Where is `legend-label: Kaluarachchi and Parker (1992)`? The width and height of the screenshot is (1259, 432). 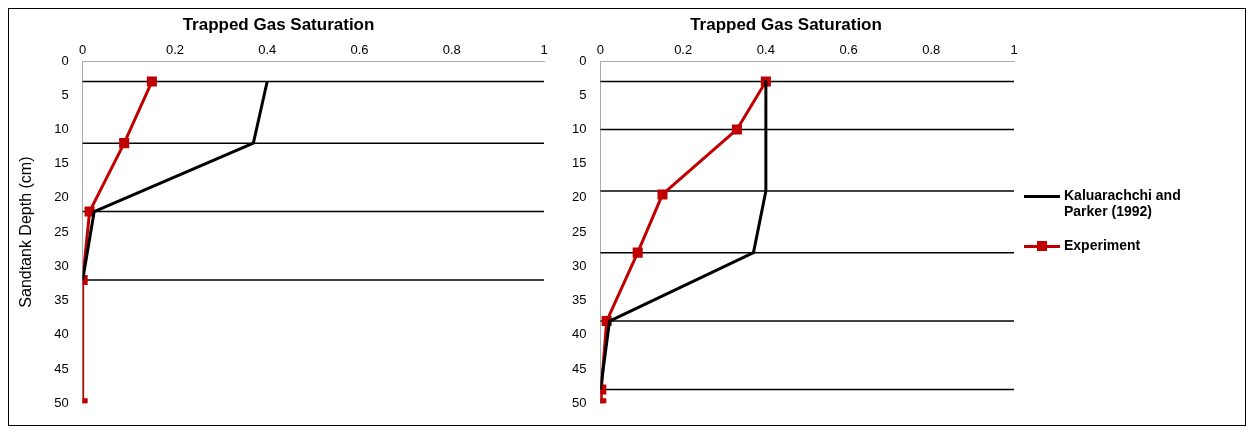 legend-label: Kaluarachchi and Parker (1992) is located at coordinates (1123, 203).